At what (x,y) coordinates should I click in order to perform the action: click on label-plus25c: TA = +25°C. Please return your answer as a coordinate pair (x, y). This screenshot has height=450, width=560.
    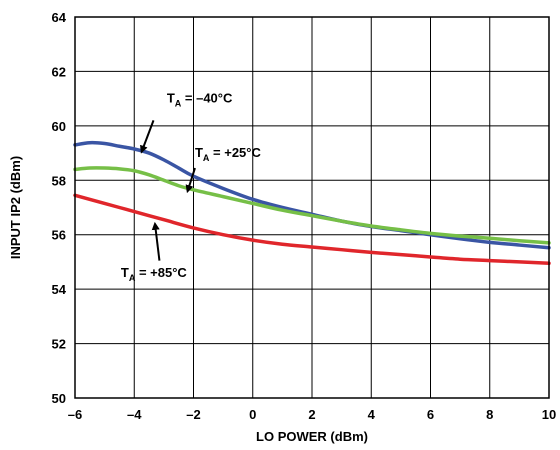
    Looking at the image, I should click on (228, 154).